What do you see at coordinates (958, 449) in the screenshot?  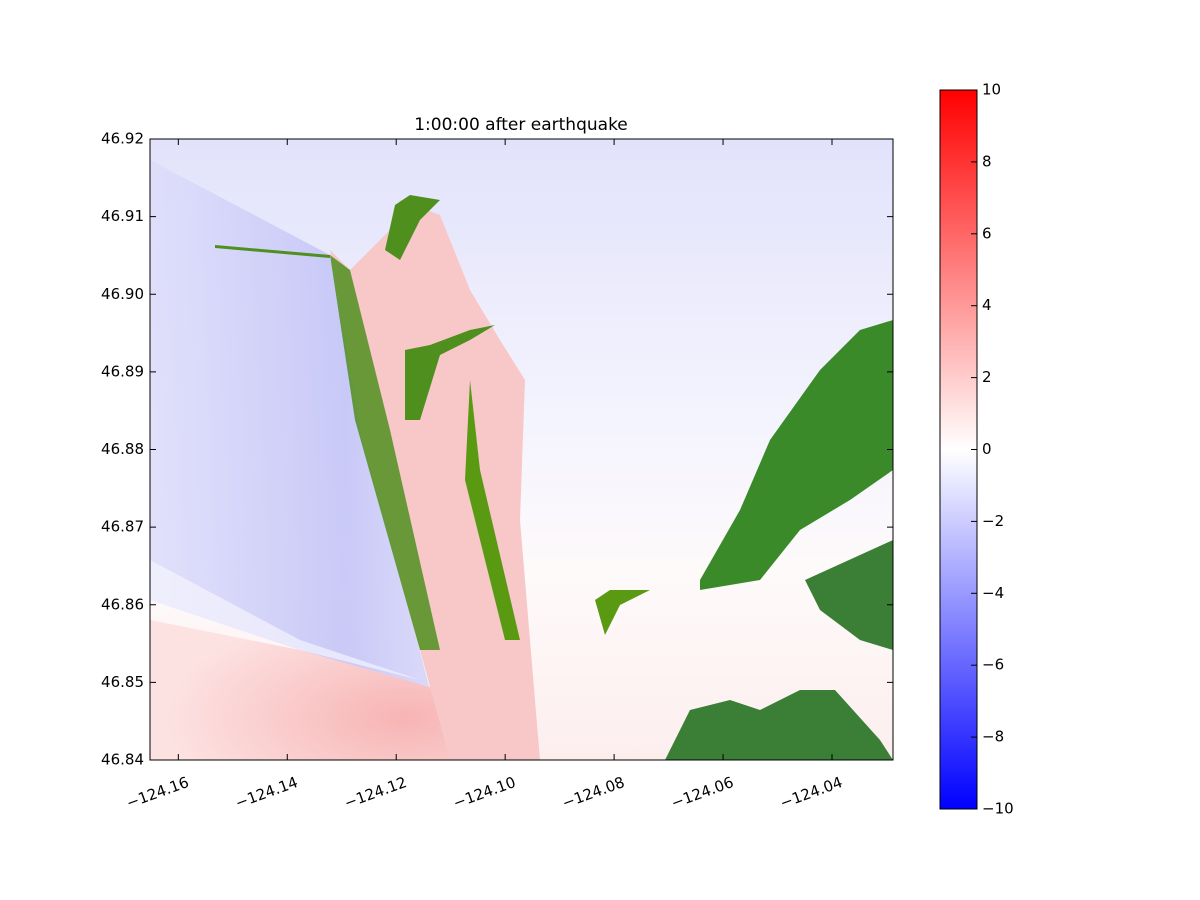 I see `colorbar` at bounding box center [958, 449].